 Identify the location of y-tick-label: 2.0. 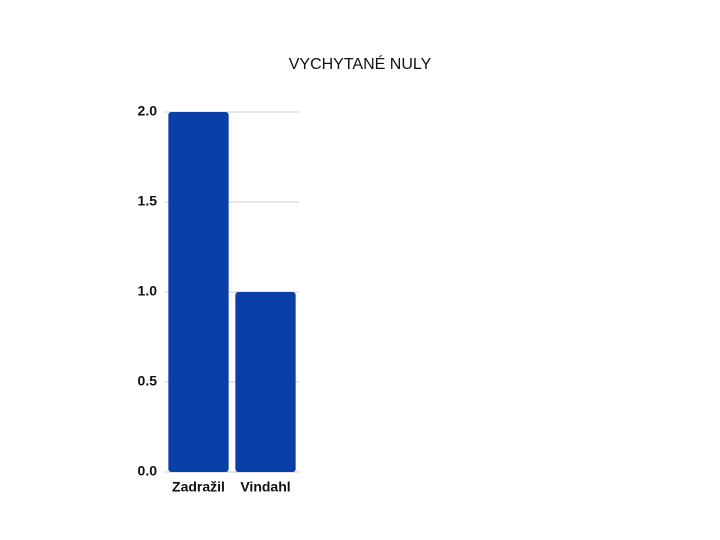
(148, 111).